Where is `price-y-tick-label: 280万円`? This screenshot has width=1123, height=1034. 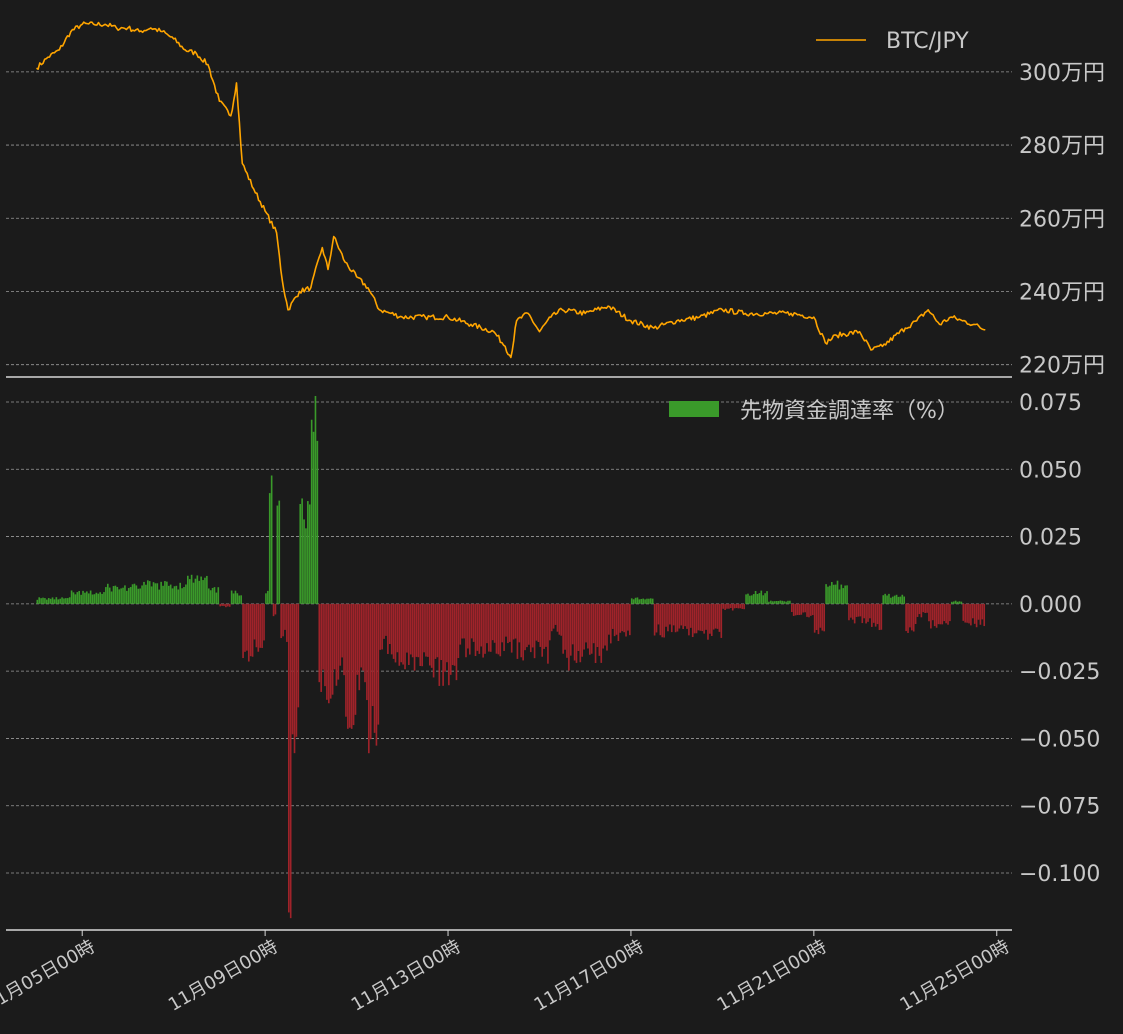 price-y-tick-label: 280万円 is located at coordinates (1062, 146).